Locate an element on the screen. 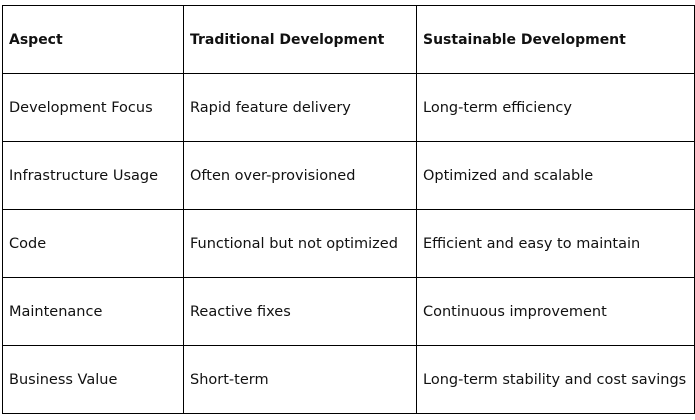  table-cell: Short-term is located at coordinates (300, 379).